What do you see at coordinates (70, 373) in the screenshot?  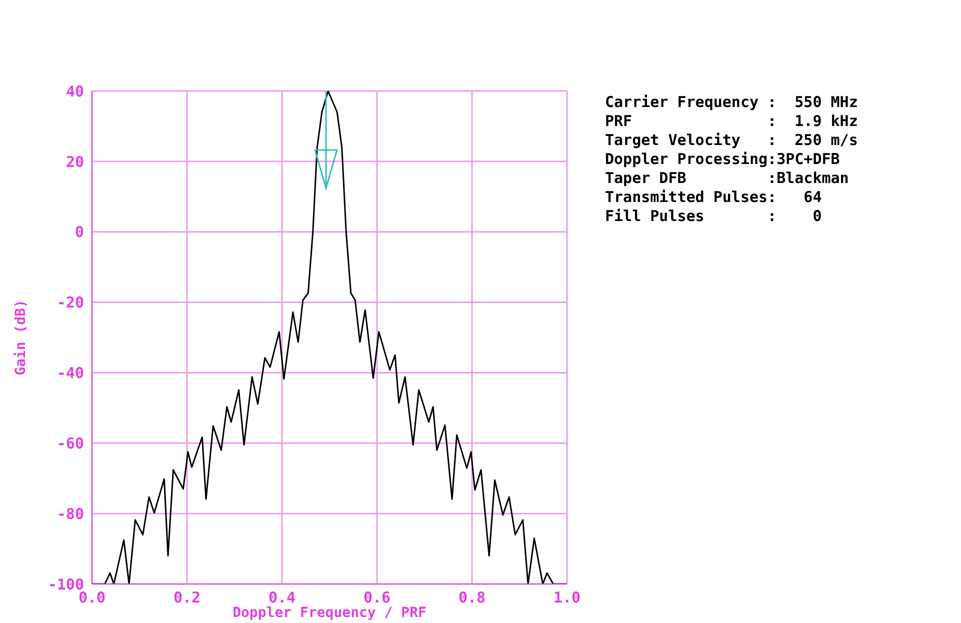 I see `y-tick-label: -40` at bounding box center [70, 373].